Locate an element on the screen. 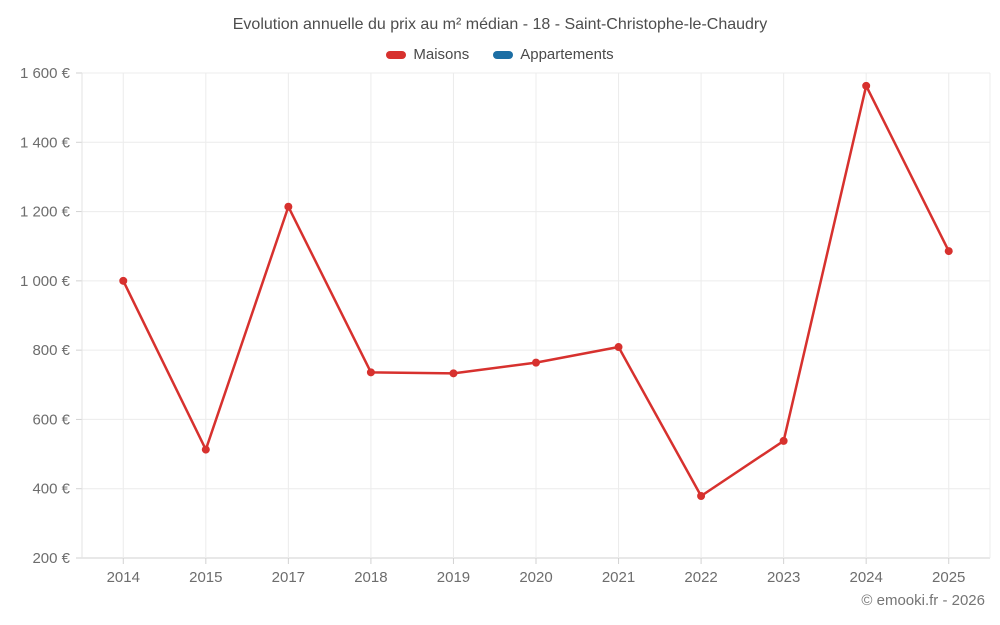  x-axis-label: 2023 is located at coordinates (783, 577).